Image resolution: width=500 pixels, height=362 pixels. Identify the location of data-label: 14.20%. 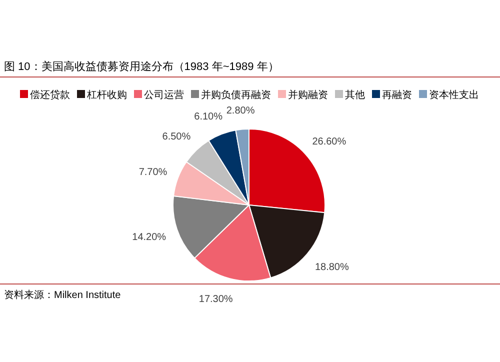
(149, 237).